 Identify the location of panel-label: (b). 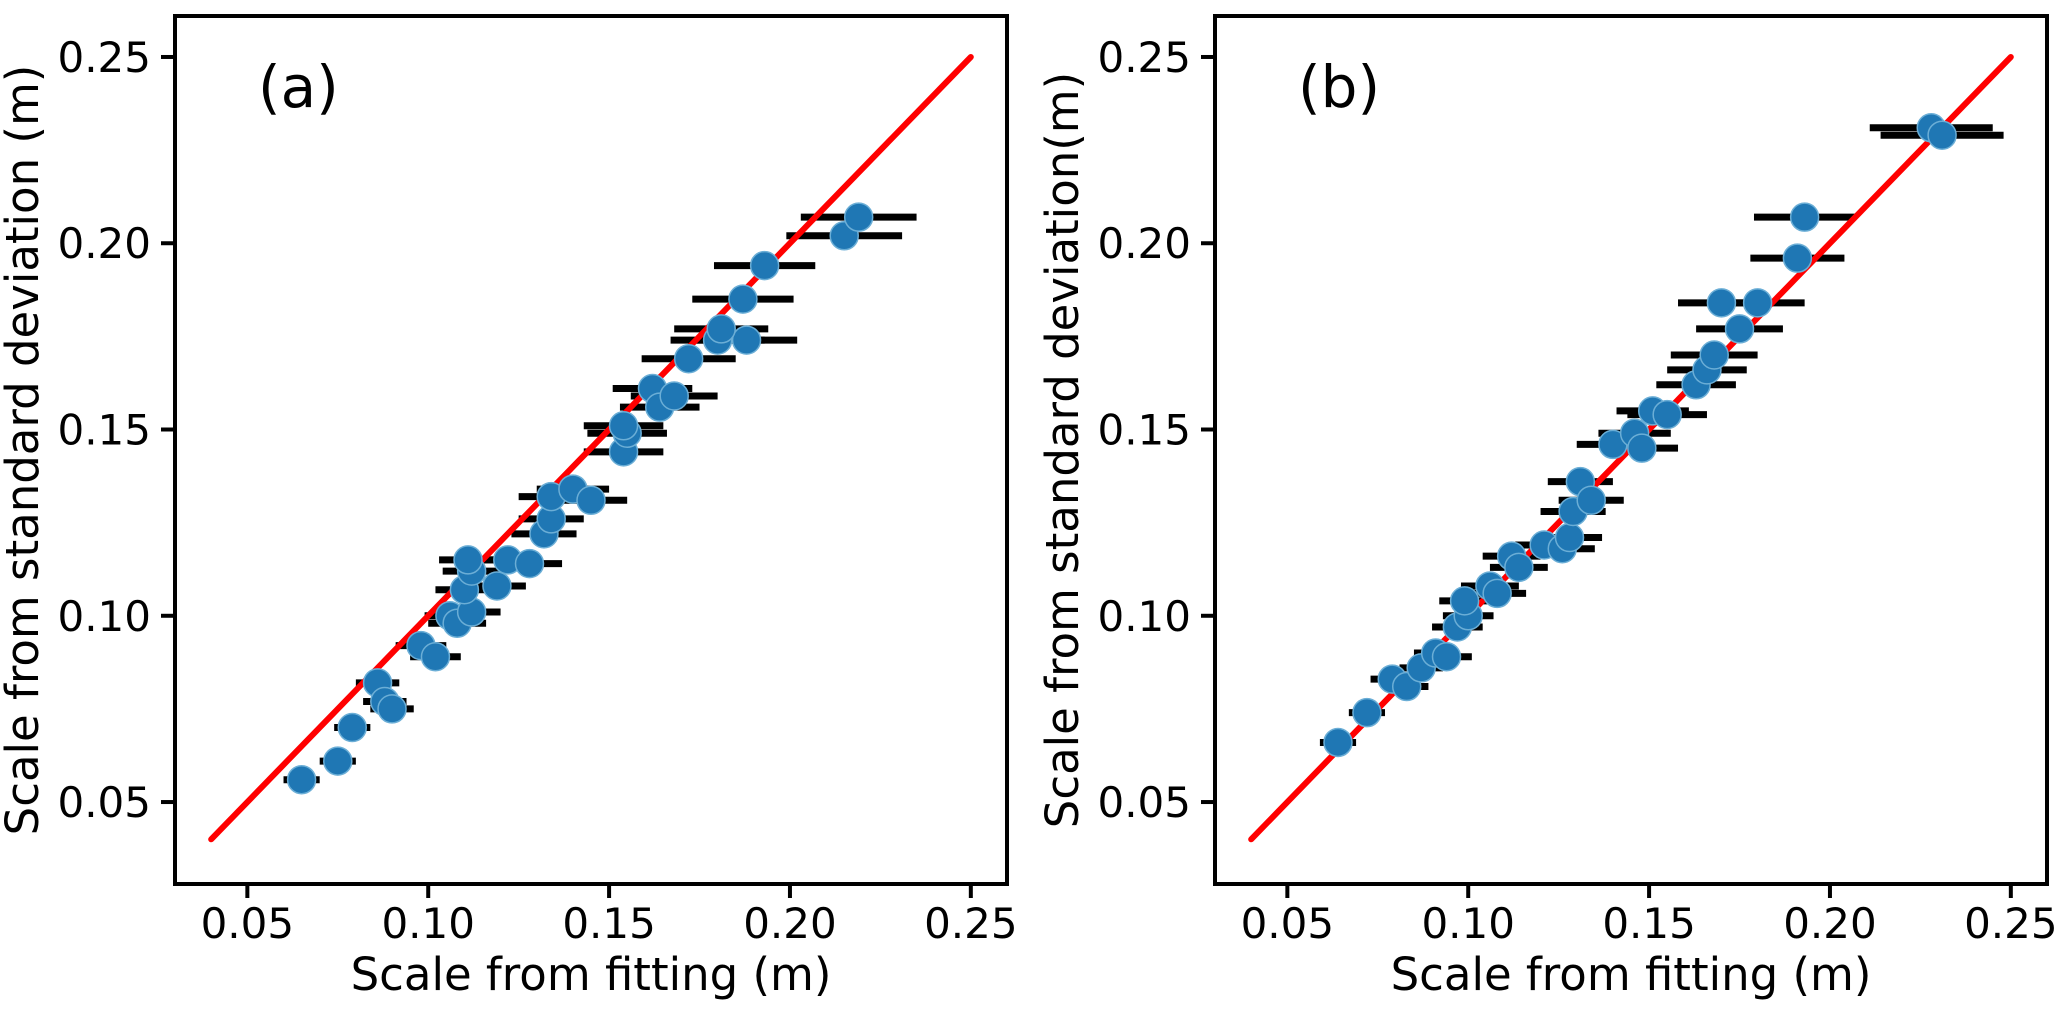
(1339, 87).